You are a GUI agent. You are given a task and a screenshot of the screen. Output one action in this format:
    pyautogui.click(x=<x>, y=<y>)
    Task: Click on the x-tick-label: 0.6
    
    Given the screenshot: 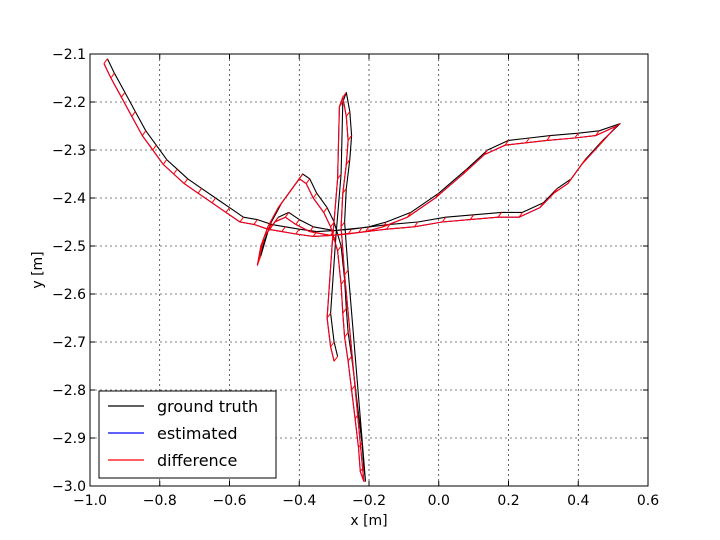 What is the action you would take?
    pyautogui.click(x=648, y=501)
    